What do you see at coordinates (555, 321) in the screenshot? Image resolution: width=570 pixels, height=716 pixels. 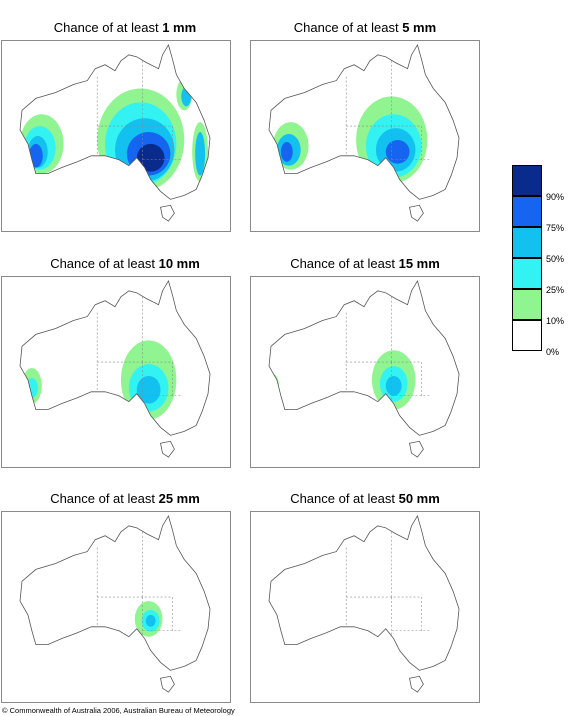 I see `legend-label-10: 10%` at bounding box center [555, 321].